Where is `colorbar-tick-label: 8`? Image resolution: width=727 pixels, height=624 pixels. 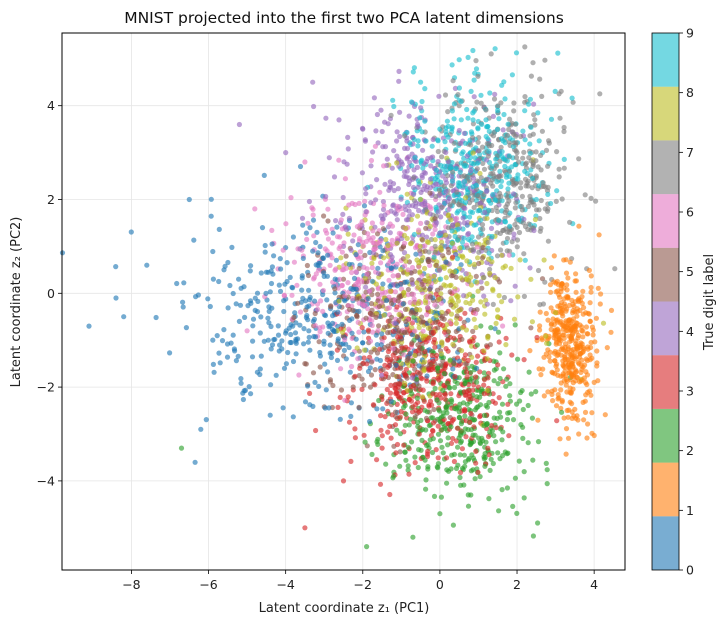
colorbar-tick-label: 8 is located at coordinates (690, 92).